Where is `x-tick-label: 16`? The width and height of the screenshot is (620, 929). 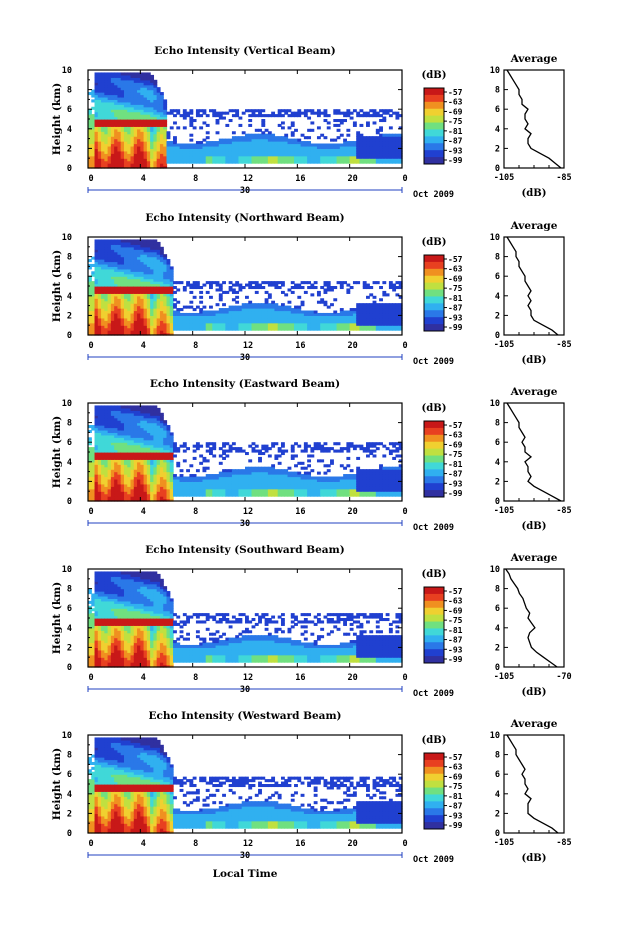 x-tick-label: 16 is located at coordinates (300, 346).